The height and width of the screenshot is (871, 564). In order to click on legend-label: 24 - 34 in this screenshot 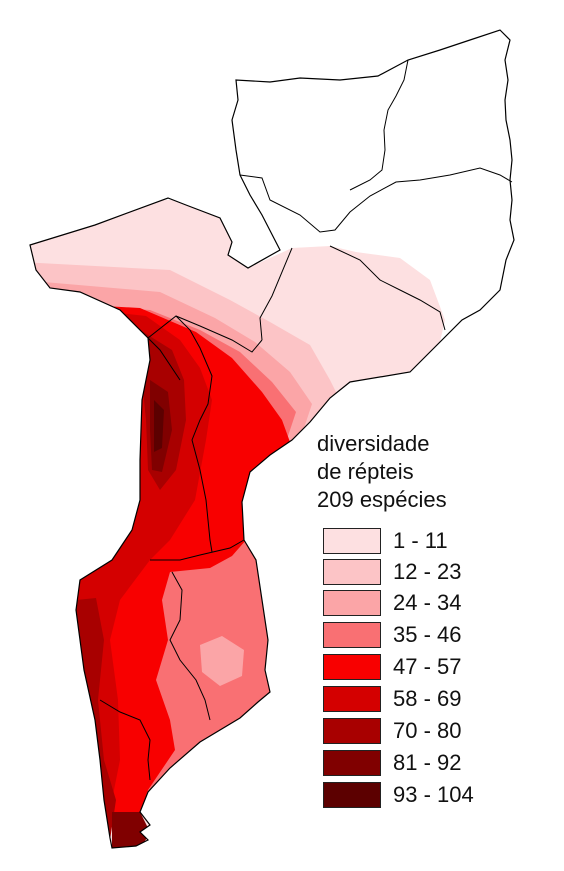, I will do `click(427, 602)`.